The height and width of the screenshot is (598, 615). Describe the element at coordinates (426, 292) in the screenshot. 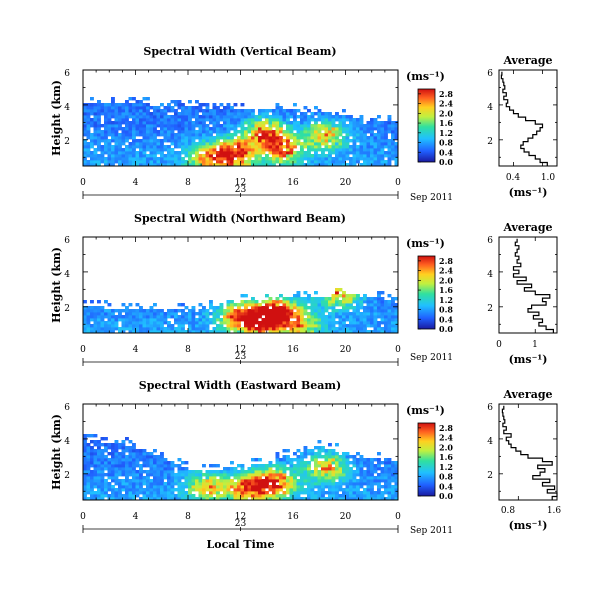

I see `colorbar` at that location.